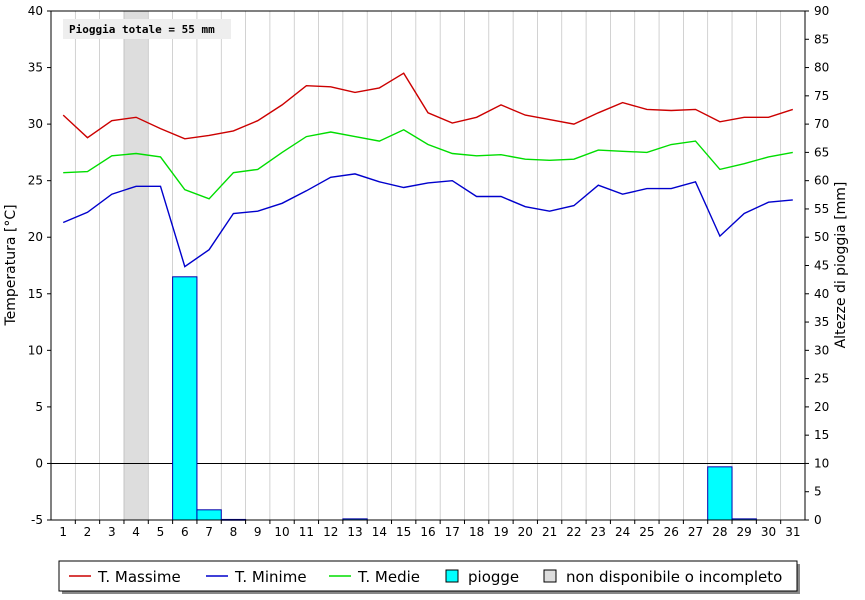 Image resolution: width=865 pixels, height=600 pixels. Describe the element at coordinates (821, 39) in the screenshot. I see `y2-tick-label: 85` at that location.